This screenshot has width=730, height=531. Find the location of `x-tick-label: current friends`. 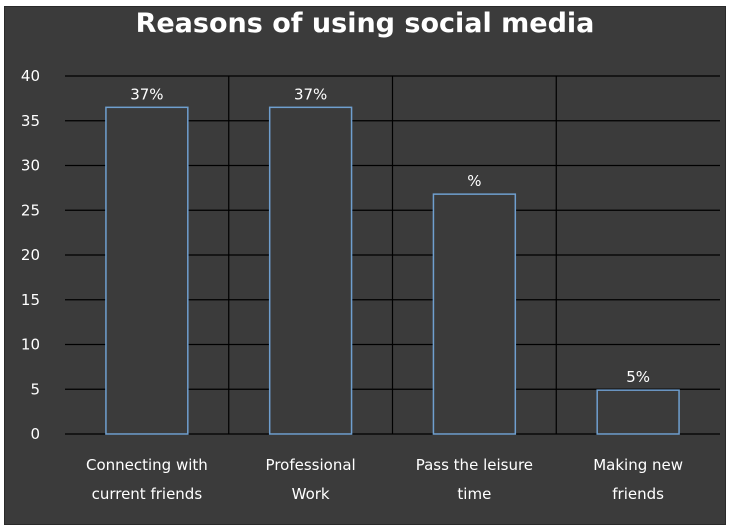

x-tick-label: current friends is located at coordinates (147, 494).